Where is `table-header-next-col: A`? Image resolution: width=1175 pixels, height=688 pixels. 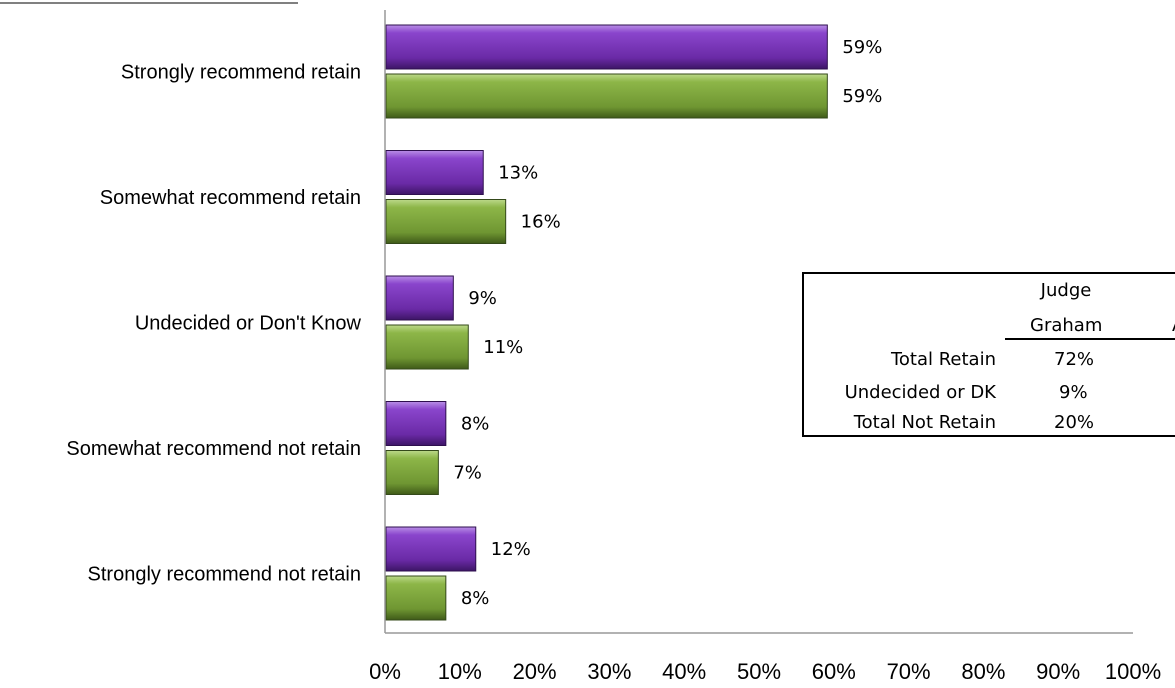
table-header-next-col: A is located at coordinates (1173, 325).